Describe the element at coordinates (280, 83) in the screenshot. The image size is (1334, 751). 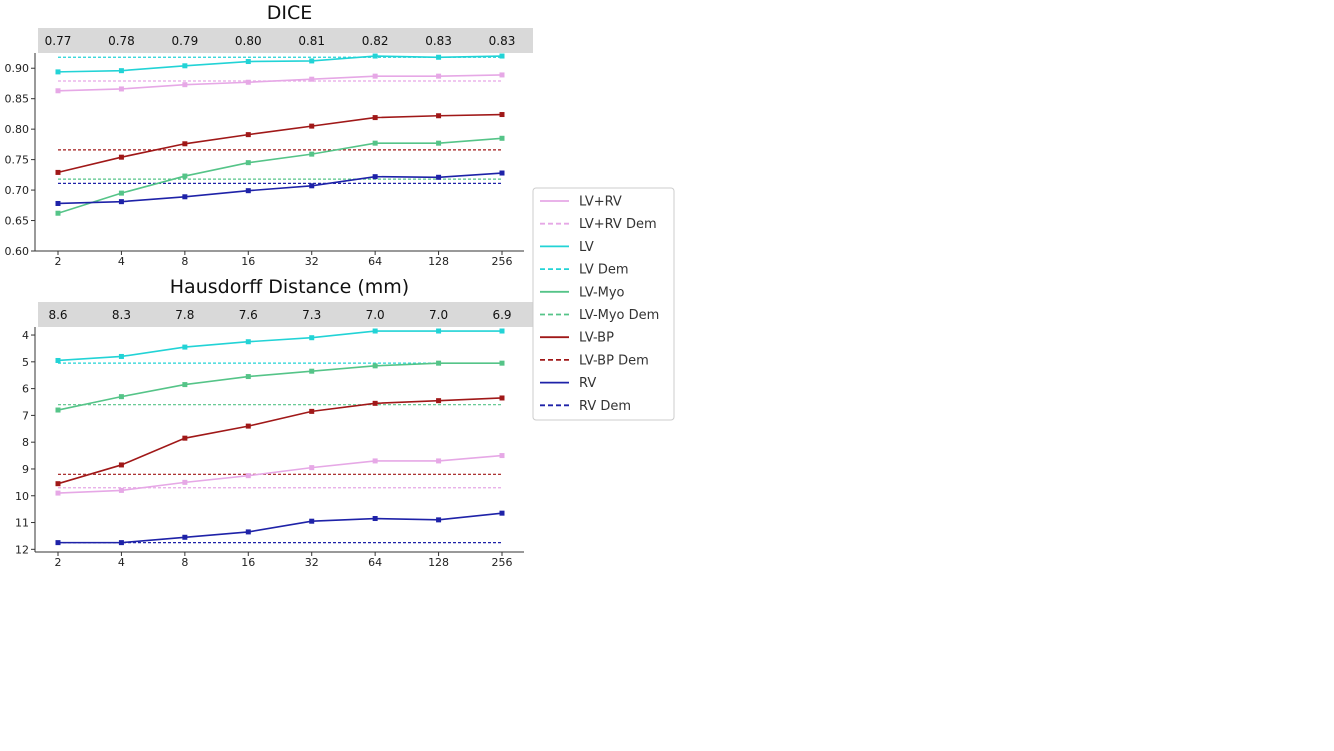
I see `series-line-lv-rv` at that location.